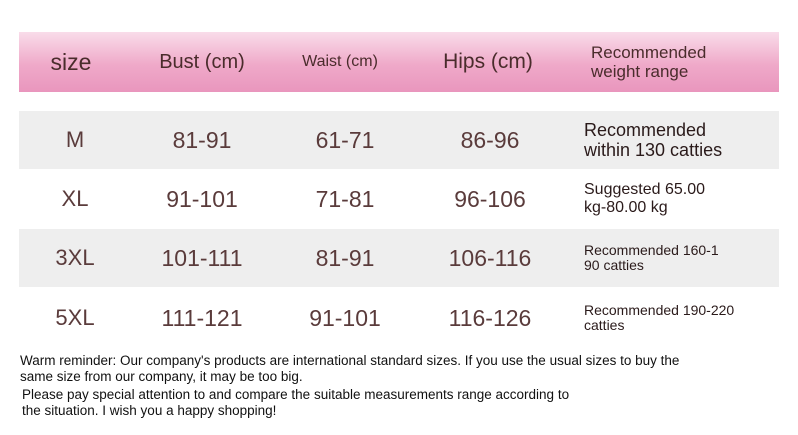  I want to click on weight-line2: catties, so click(604, 325).